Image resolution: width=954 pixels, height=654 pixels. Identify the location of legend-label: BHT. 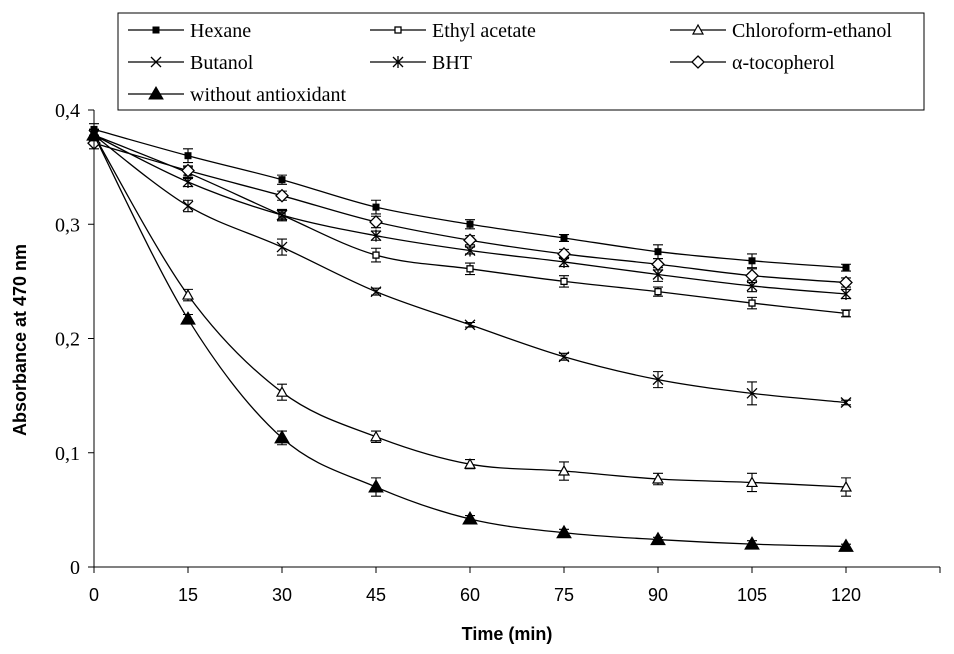
(452, 63).